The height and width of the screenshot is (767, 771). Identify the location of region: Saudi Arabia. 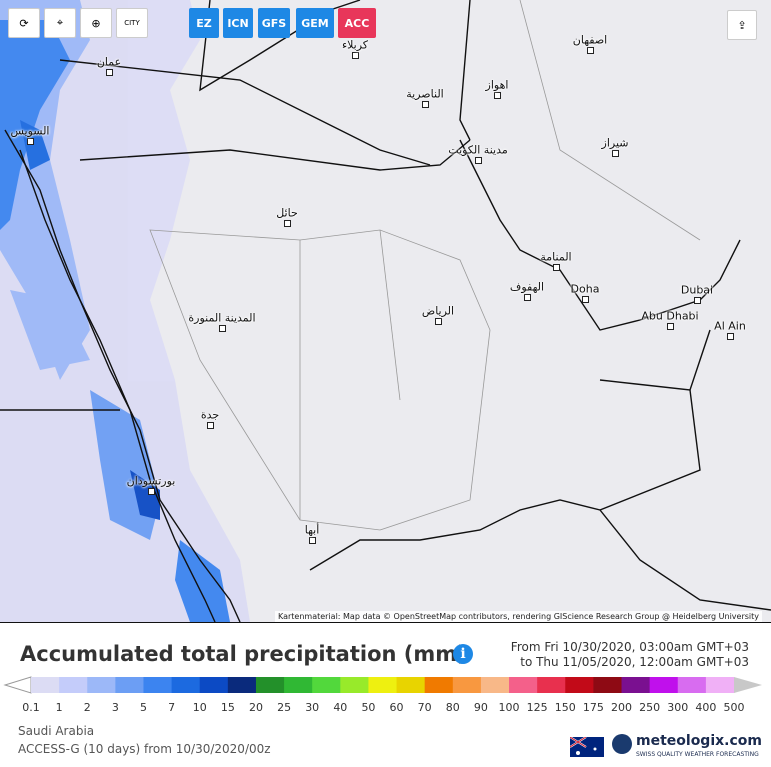
(56, 731).